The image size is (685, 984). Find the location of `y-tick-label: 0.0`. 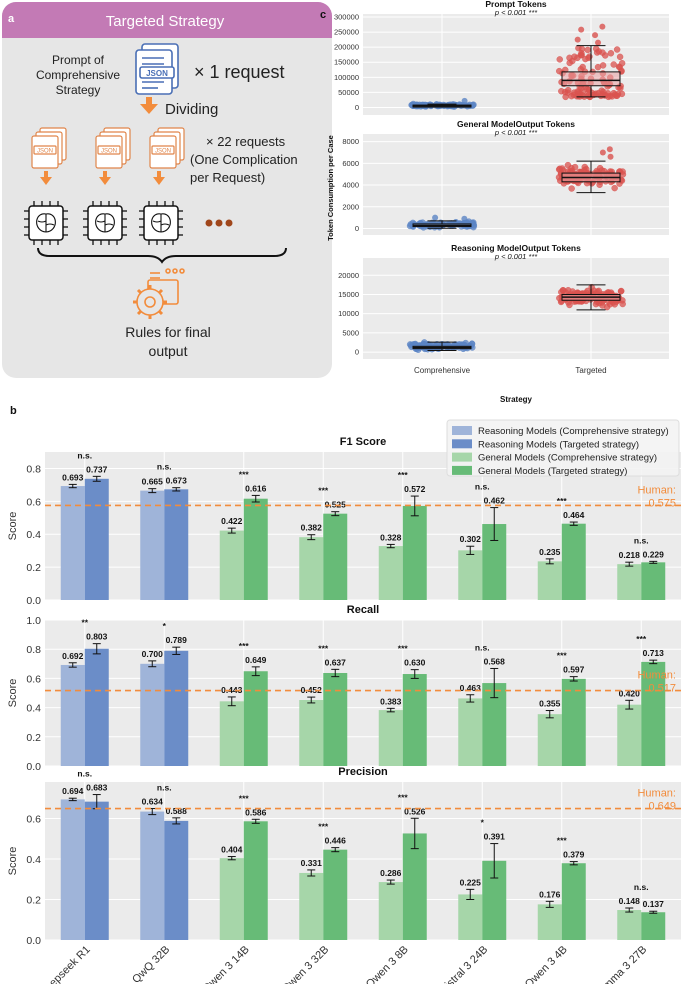

y-tick-label: 0.0 is located at coordinates (33, 601).